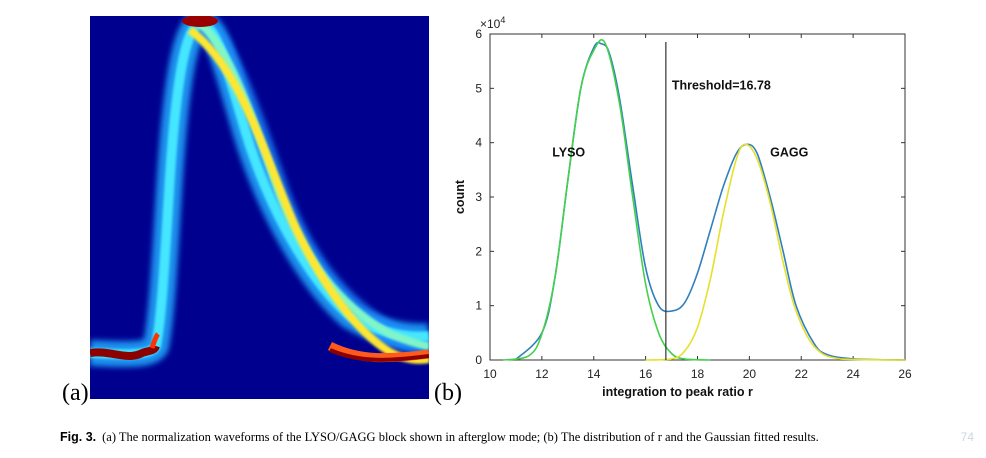  I want to click on x-tick-label: 24, so click(853, 374).